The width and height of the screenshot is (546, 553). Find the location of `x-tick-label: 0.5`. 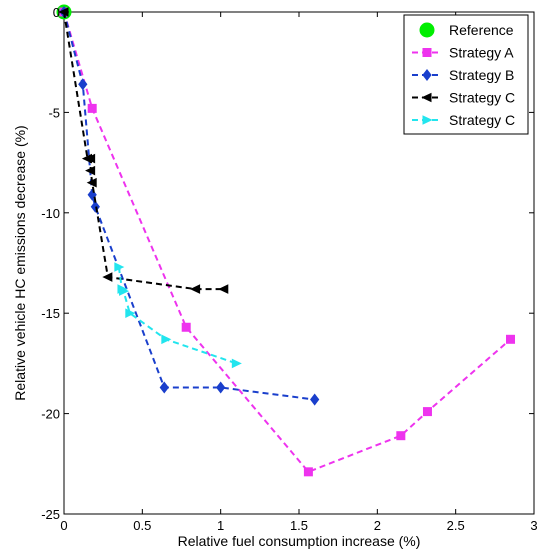

x-tick-label: 0.5 is located at coordinates (142, 525).